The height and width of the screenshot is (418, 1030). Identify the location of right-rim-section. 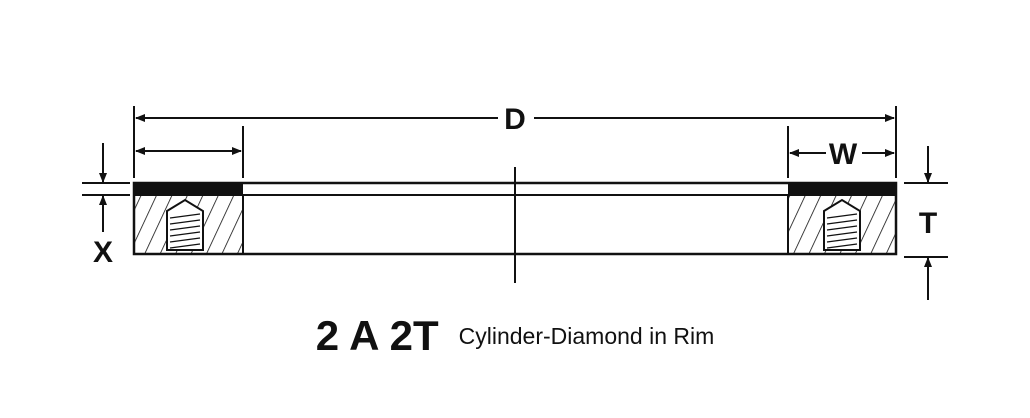
(842, 219).